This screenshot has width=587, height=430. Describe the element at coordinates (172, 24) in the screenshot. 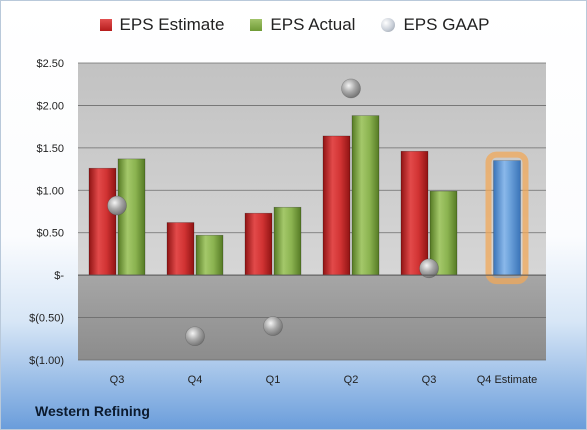

I see `legend-label-estimate: EPS Estimate` at that location.